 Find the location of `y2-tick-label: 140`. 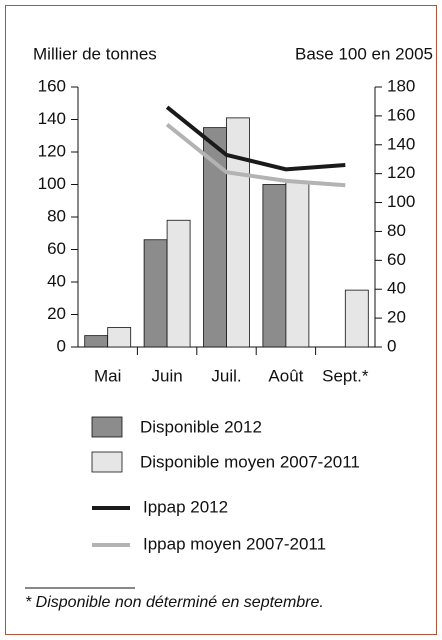

y2-tick-label: 140 is located at coordinates (401, 143).